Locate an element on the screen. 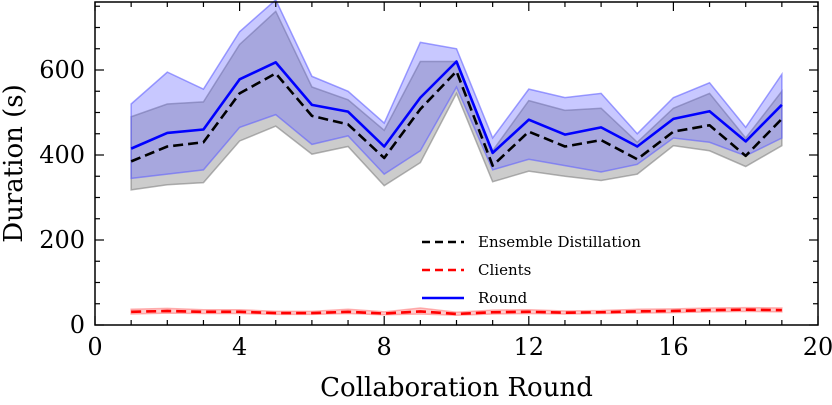 The height and width of the screenshot is (405, 832). y-axis-label: Duration (s) is located at coordinates (14, 163).